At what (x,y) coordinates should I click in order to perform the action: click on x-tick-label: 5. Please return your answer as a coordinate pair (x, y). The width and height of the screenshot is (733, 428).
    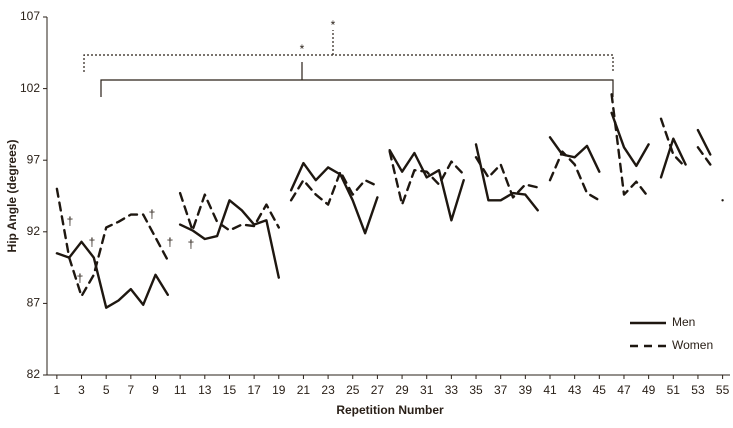
    Looking at the image, I should click on (106, 390).